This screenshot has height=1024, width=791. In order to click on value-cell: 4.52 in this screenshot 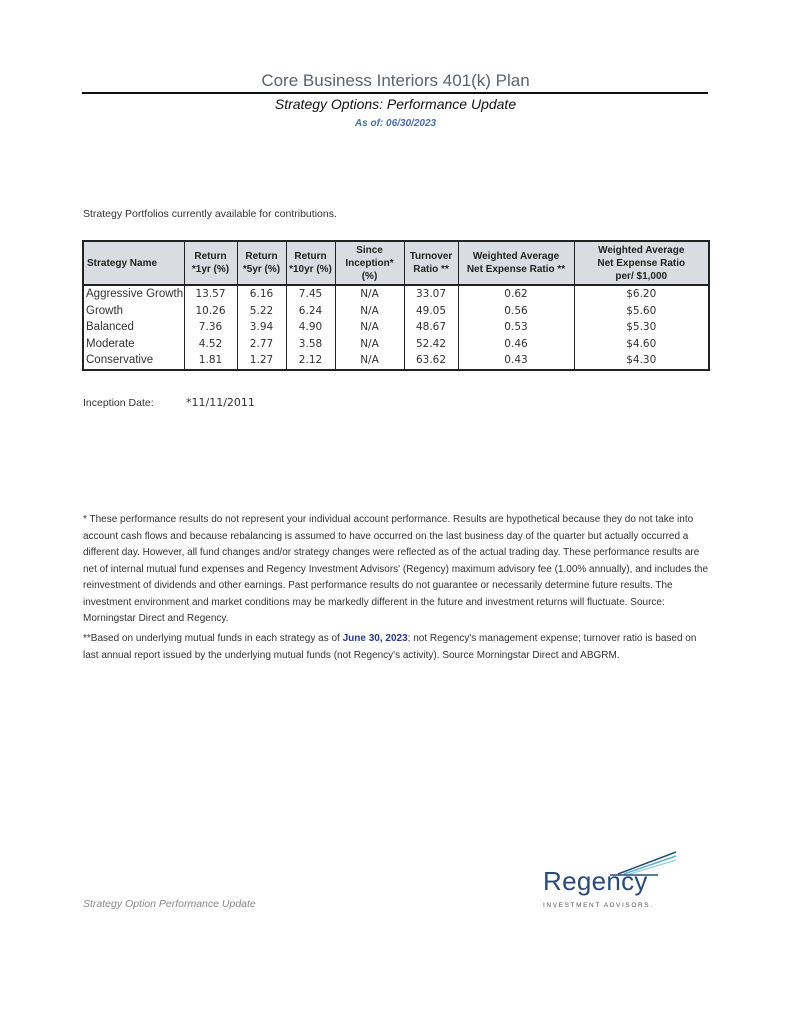, I will do `click(210, 343)`.